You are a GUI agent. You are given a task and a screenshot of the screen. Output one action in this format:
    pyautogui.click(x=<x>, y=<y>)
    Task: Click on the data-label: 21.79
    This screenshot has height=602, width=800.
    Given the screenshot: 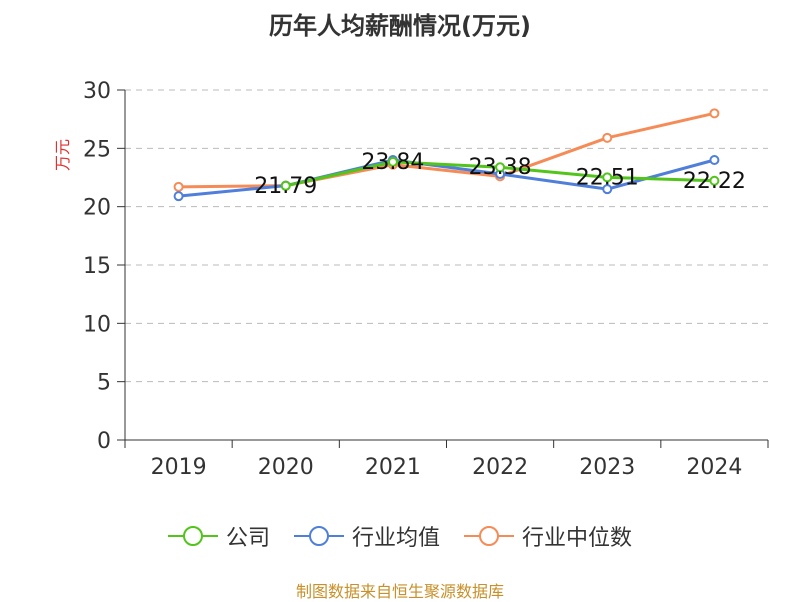 What is the action you would take?
    pyautogui.click(x=285, y=186)
    